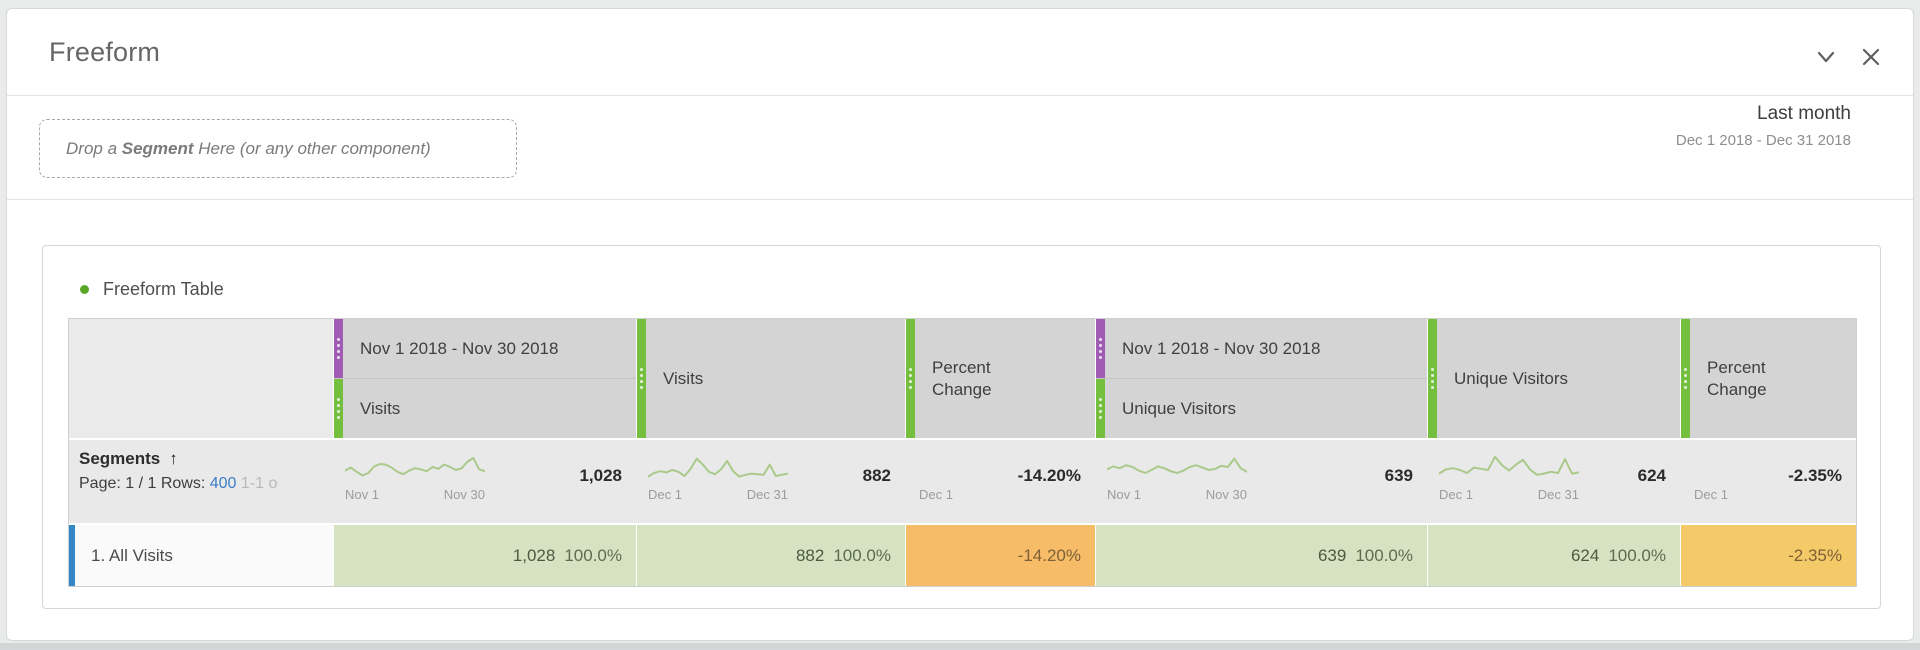 Image resolution: width=1920 pixels, height=650 pixels. Describe the element at coordinates (1815, 555) in the screenshot. I see `cell-value: -2.35%` at that location.